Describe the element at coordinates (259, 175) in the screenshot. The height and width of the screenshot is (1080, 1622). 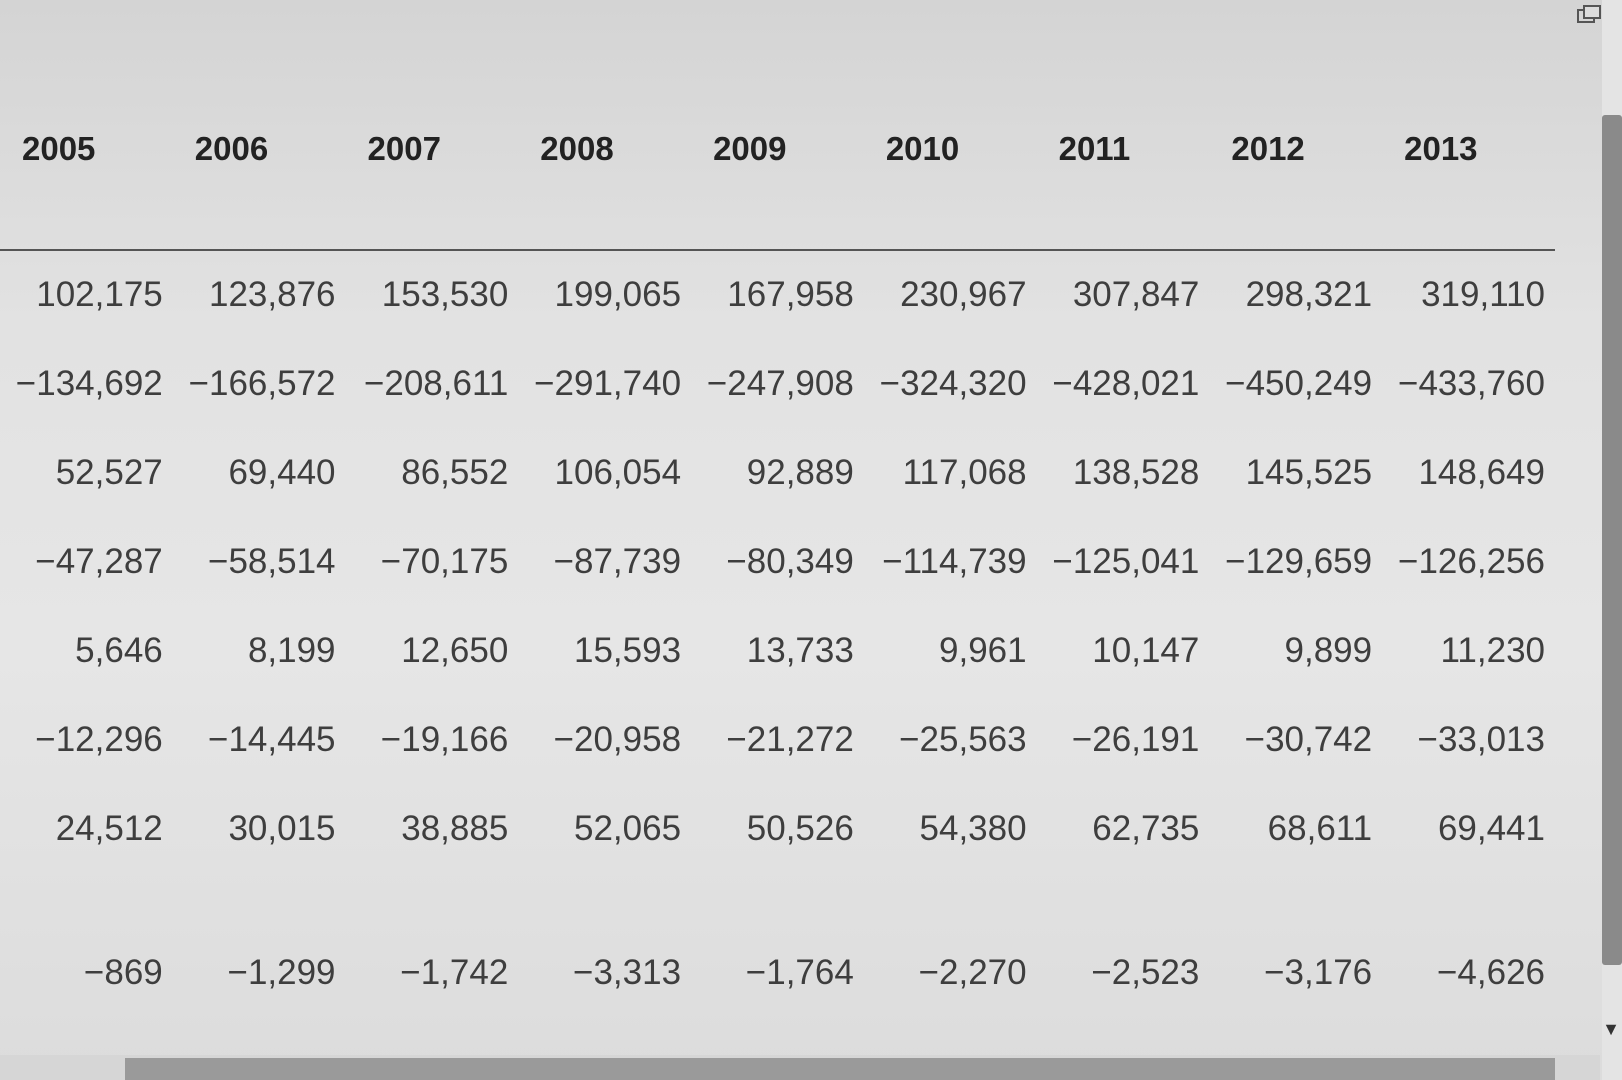
I see `year-header: 2006` at that location.